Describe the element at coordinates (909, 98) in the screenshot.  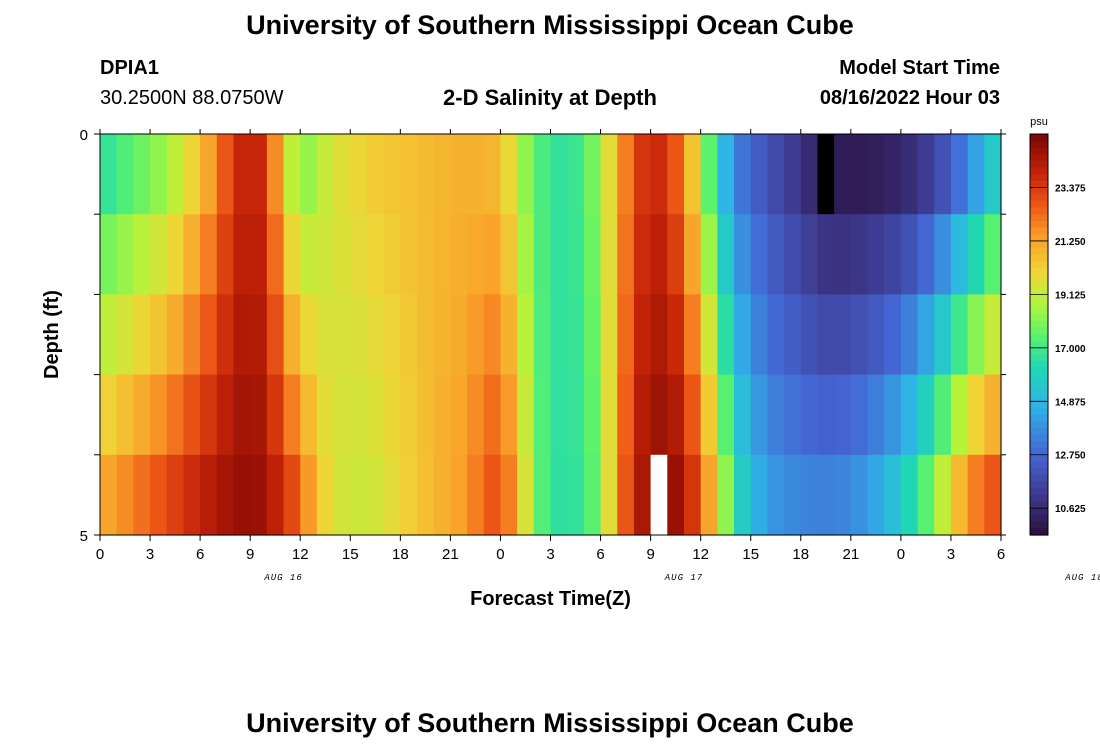
I see `model-start-value: 08/16/2022 Hour 03` at that location.